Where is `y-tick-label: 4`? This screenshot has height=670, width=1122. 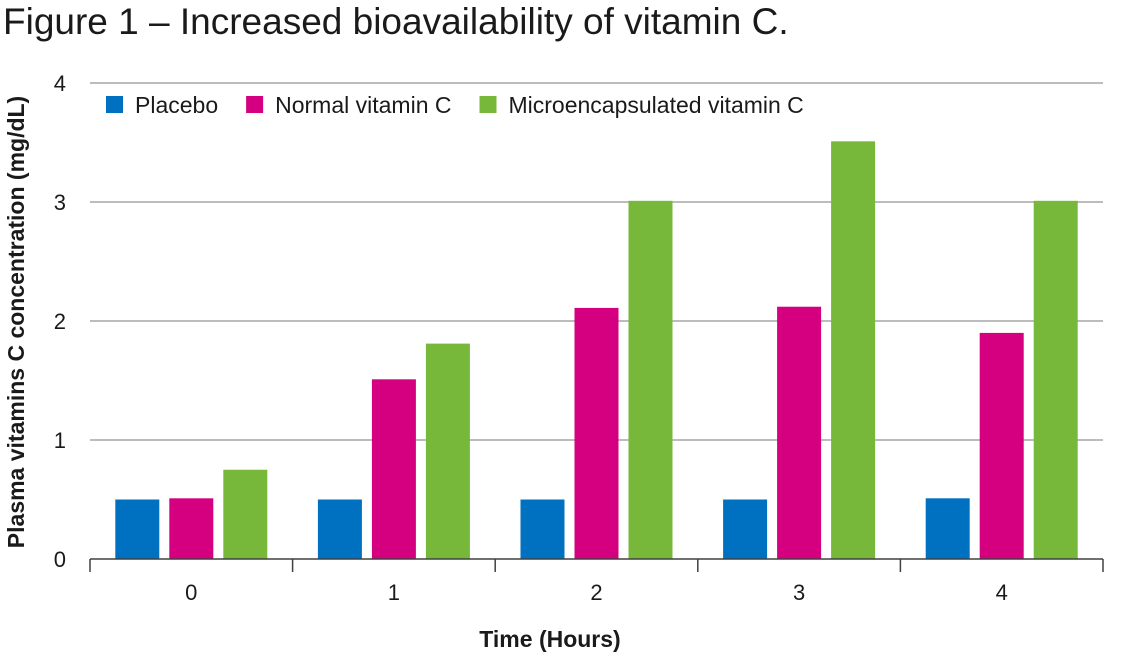 y-tick-label: 4 is located at coordinates (60, 83).